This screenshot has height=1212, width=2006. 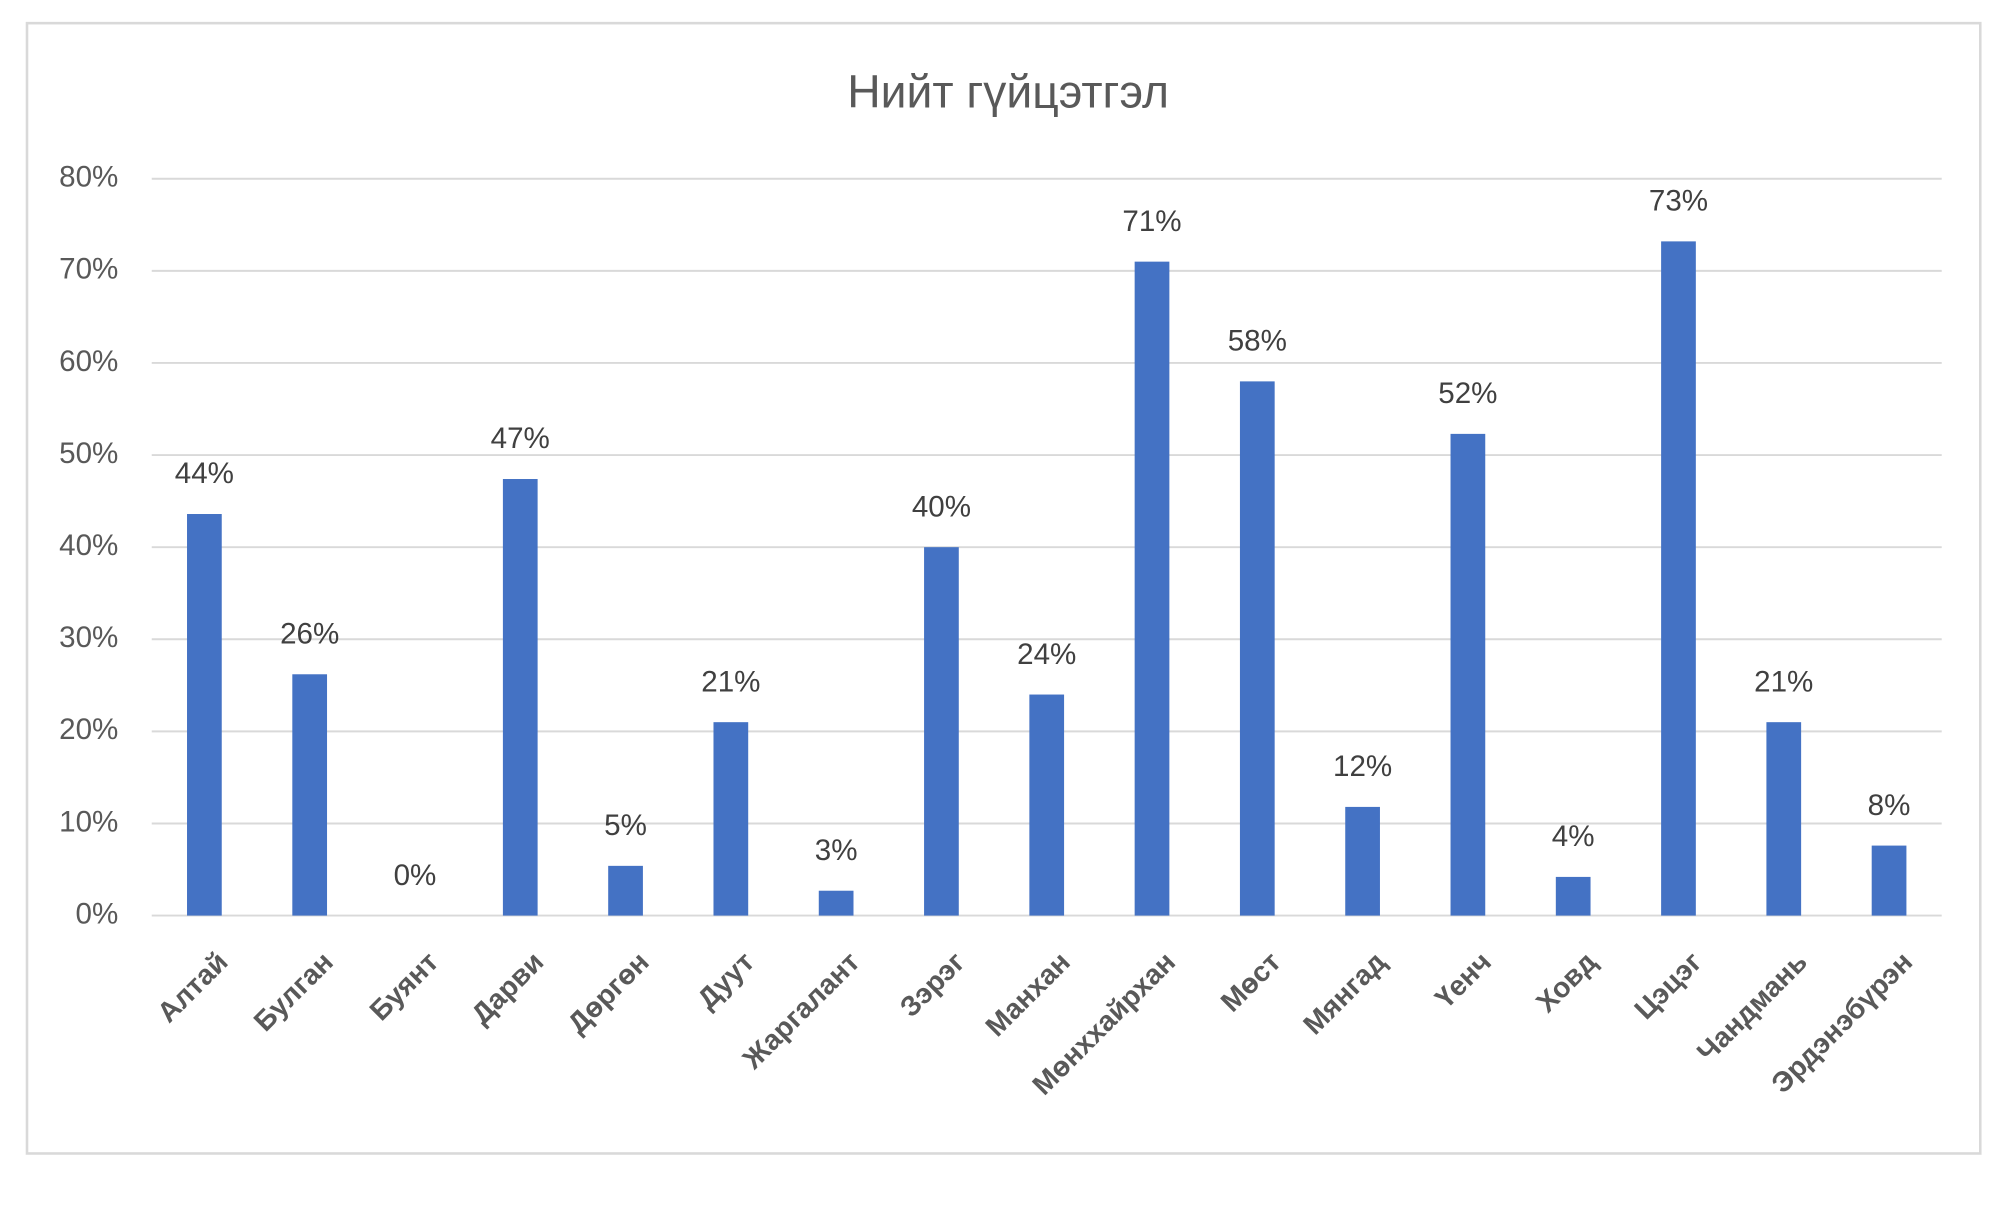 I want to click on y-tick-label: 40%, so click(x=88, y=545).